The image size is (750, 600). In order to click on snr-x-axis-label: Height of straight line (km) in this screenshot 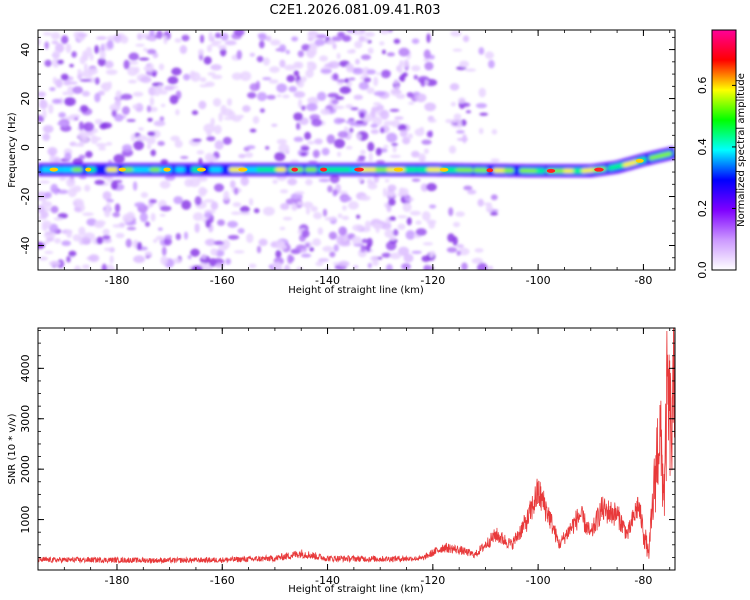, I will do `click(356, 589)`.